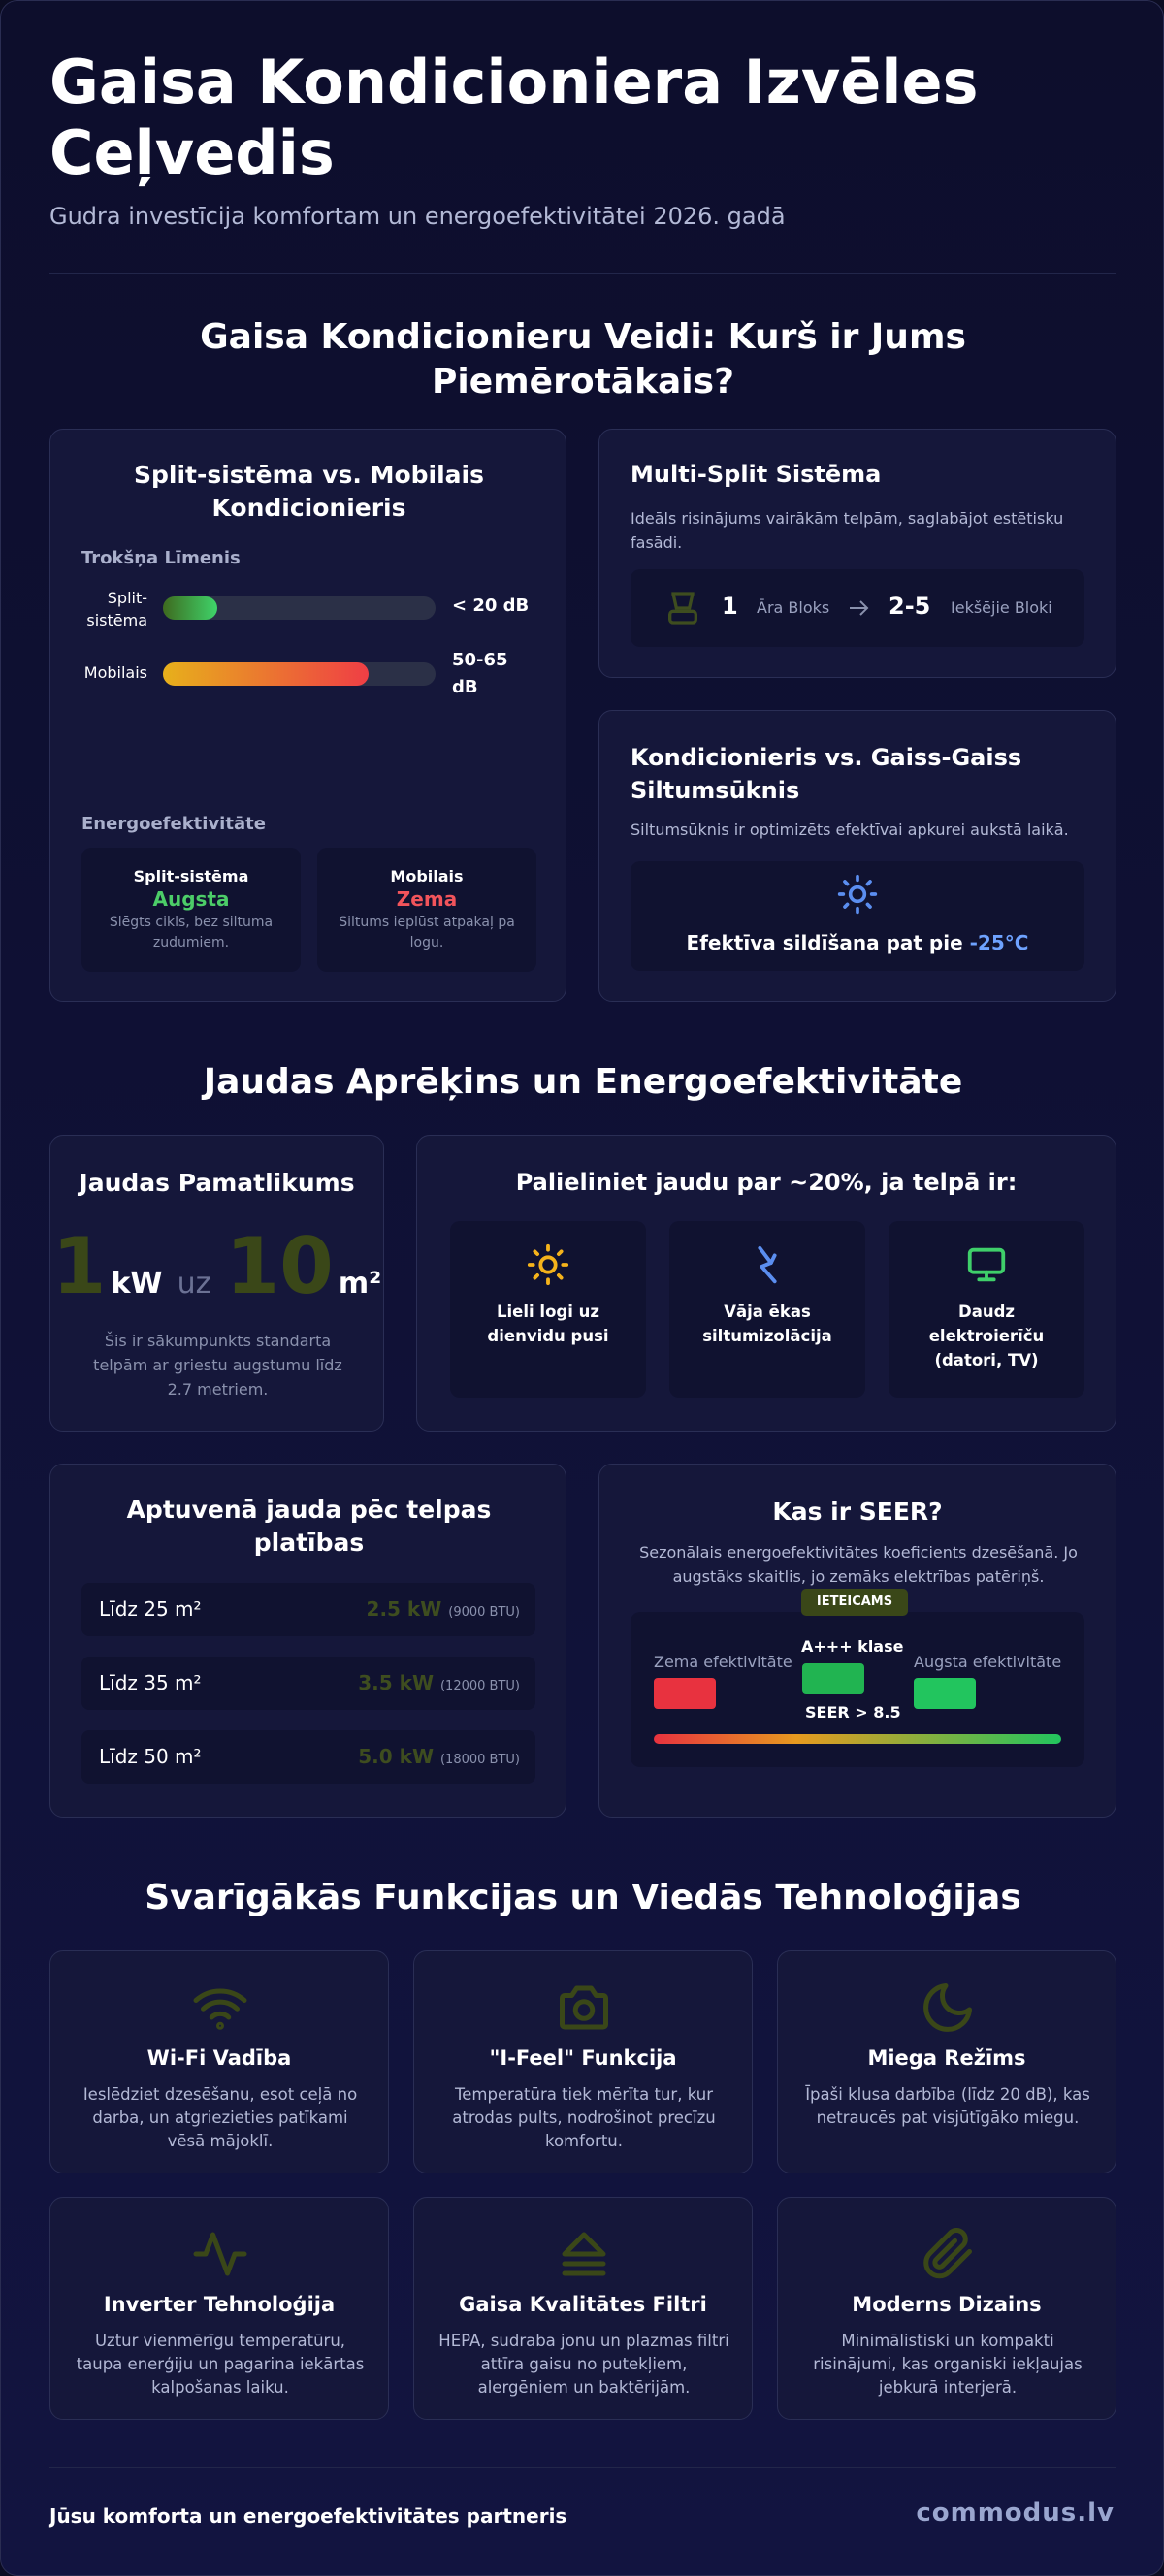  I want to click on note: Slēgts cikls, bez siltuma zudumiem., so click(191, 932).